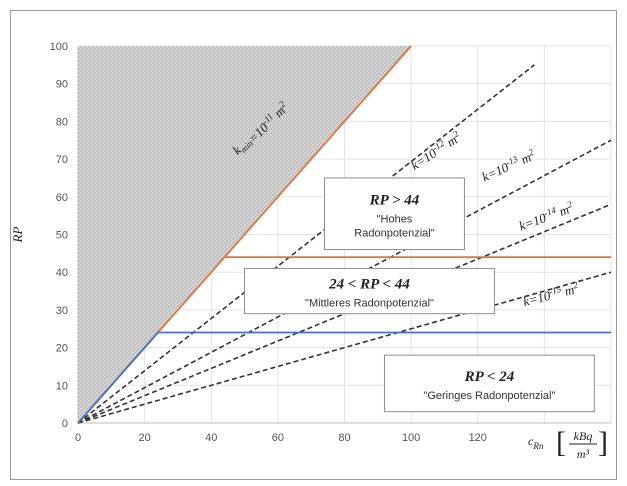 This screenshot has height=486, width=627. I want to click on annotation-subtitle-0: Radonpotenzial", so click(394, 233).